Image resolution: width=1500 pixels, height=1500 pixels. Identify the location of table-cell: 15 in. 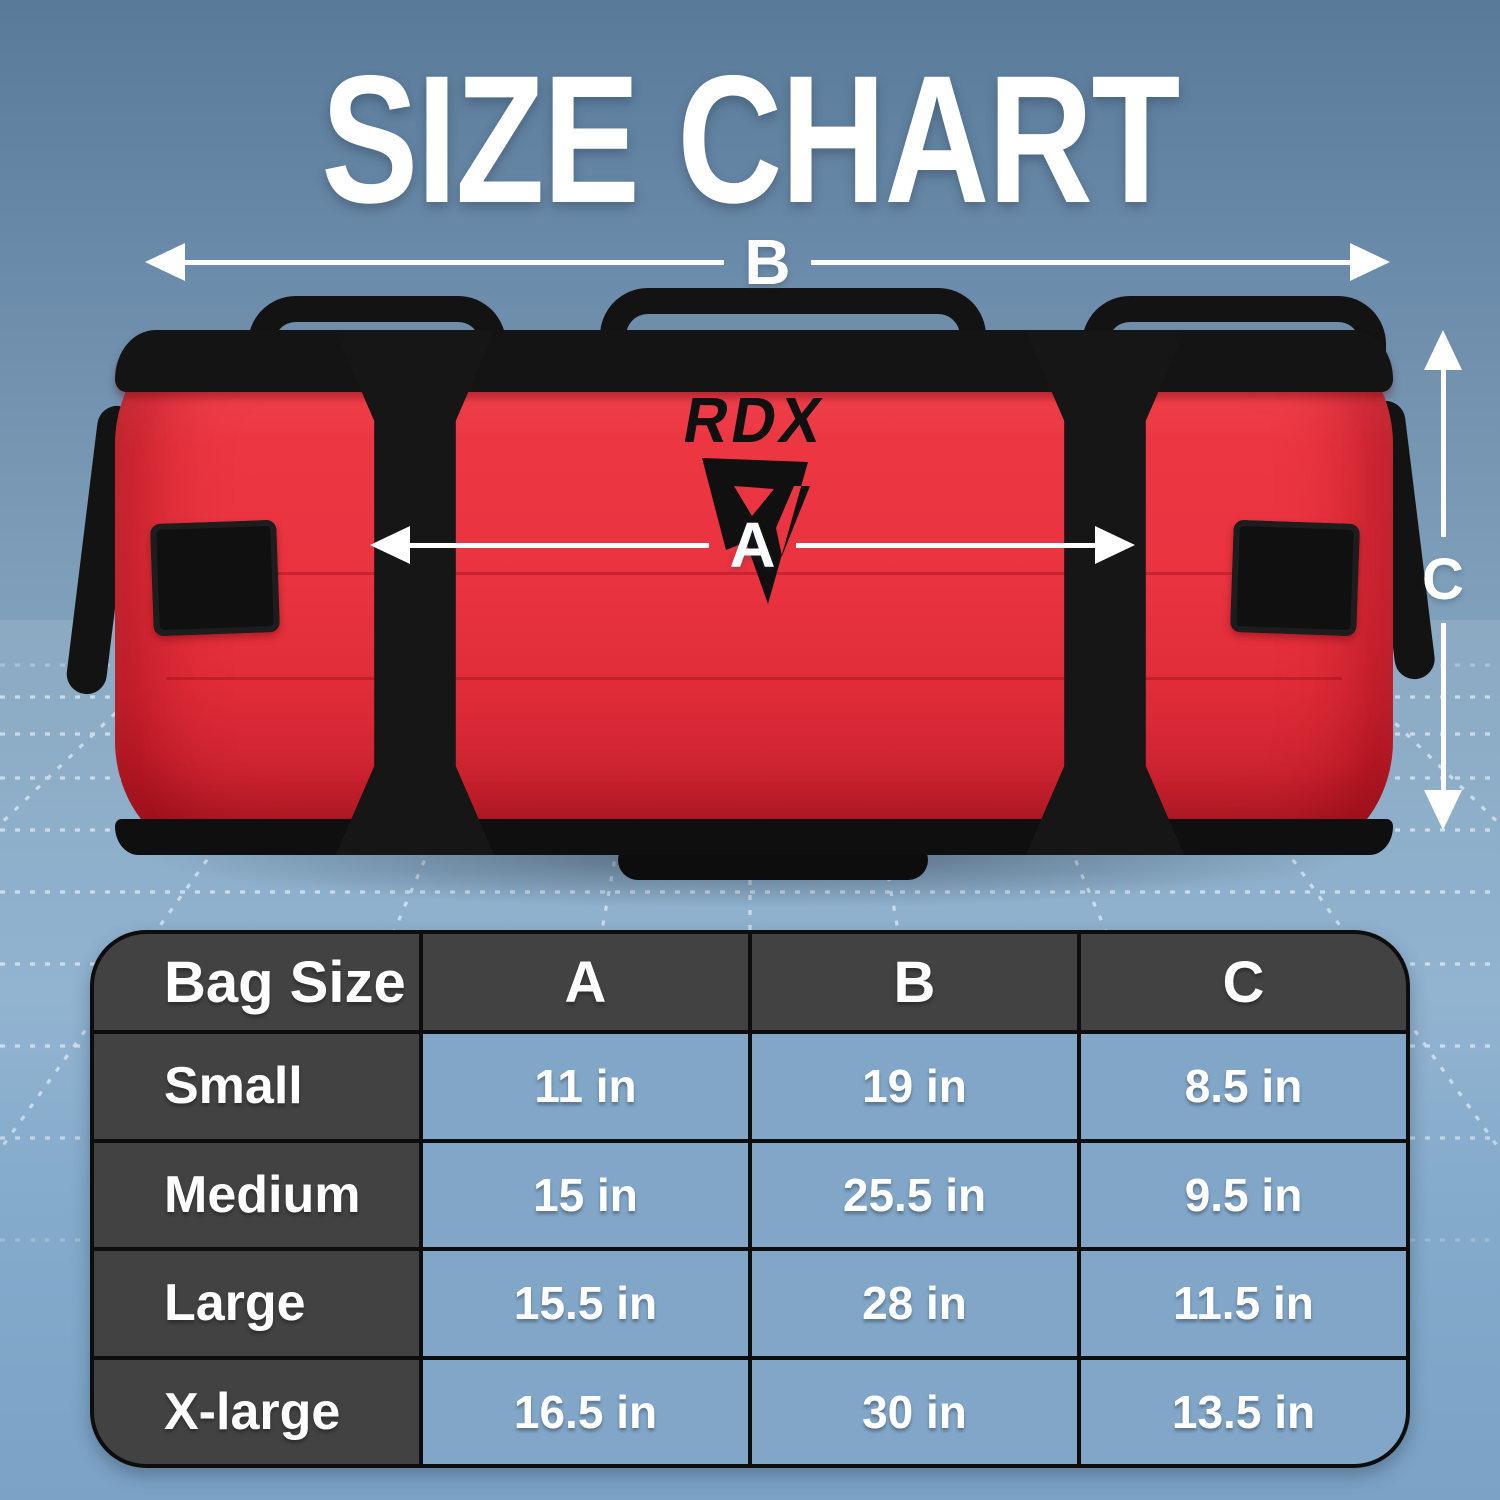
(585, 1194).